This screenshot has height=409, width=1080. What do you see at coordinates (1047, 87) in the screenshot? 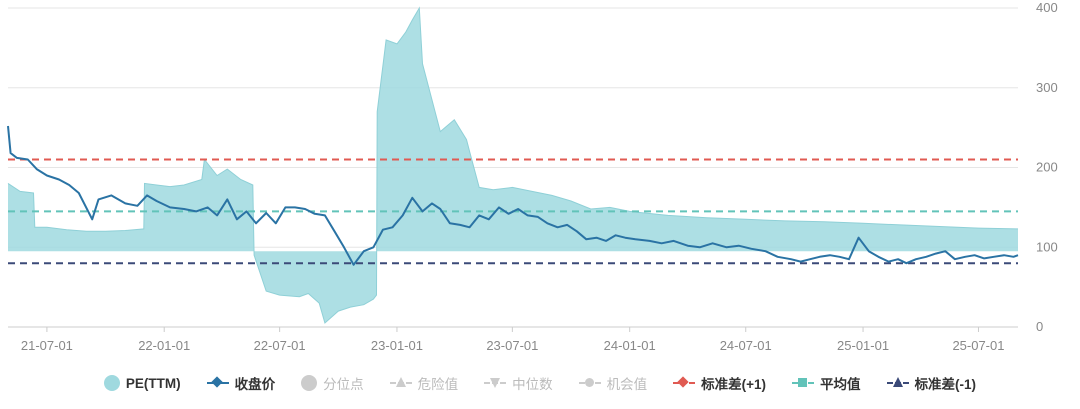
I see `y-tick-label: 300` at bounding box center [1047, 87].